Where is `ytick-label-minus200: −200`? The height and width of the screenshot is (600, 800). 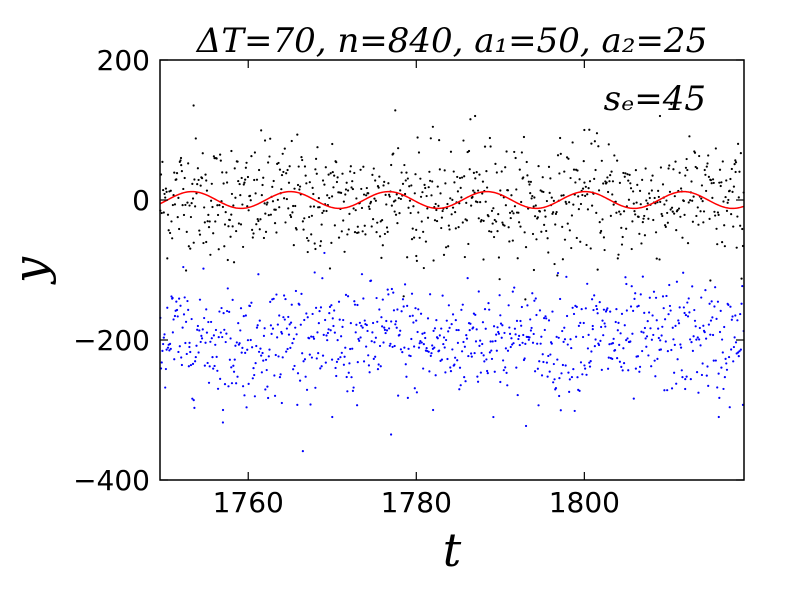
ytick-label-minus200: −200 is located at coordinates (111, 340).